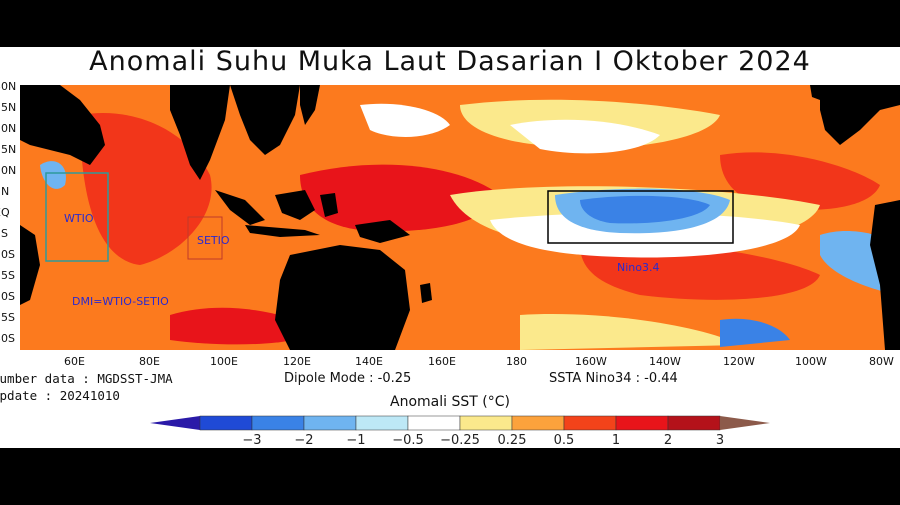 The height and width of the screenshot is (505, 900). What do you see at coordinates (516, 361) in the screenshot?
I see `lon-label: 180` at bounding box center [516, 361].